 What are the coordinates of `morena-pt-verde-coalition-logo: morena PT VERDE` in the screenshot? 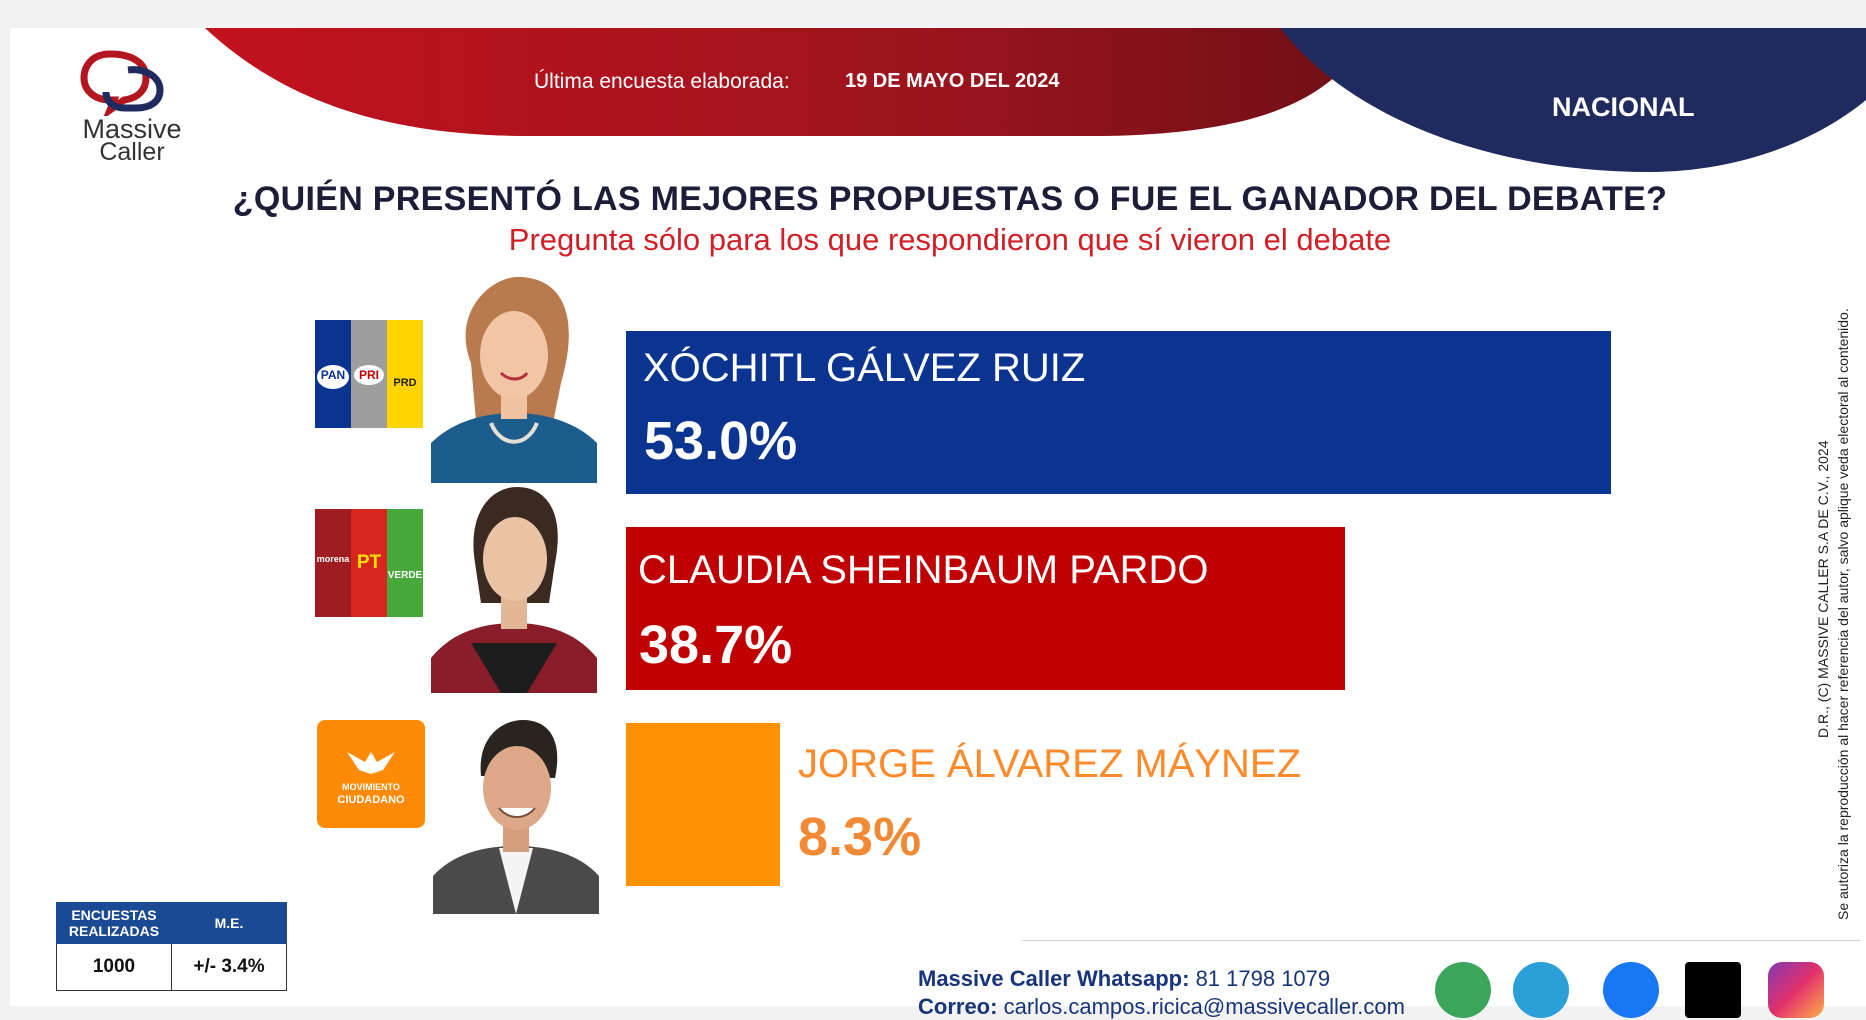 It's located at (369, 563).